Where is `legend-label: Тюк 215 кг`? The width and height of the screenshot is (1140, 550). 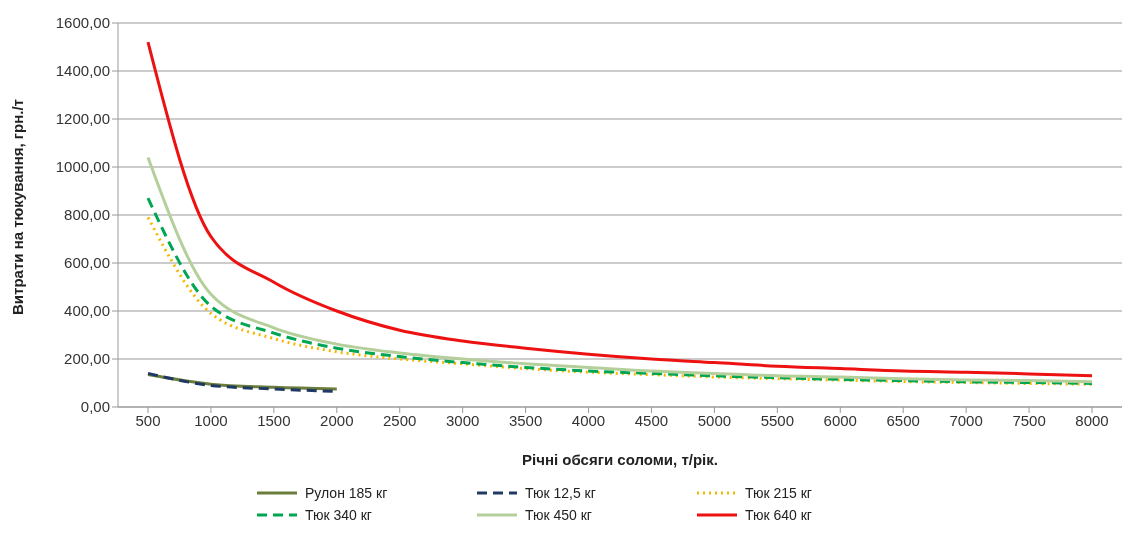 legend-label: Тюк 215 кг is located at coordinates (778, 493).